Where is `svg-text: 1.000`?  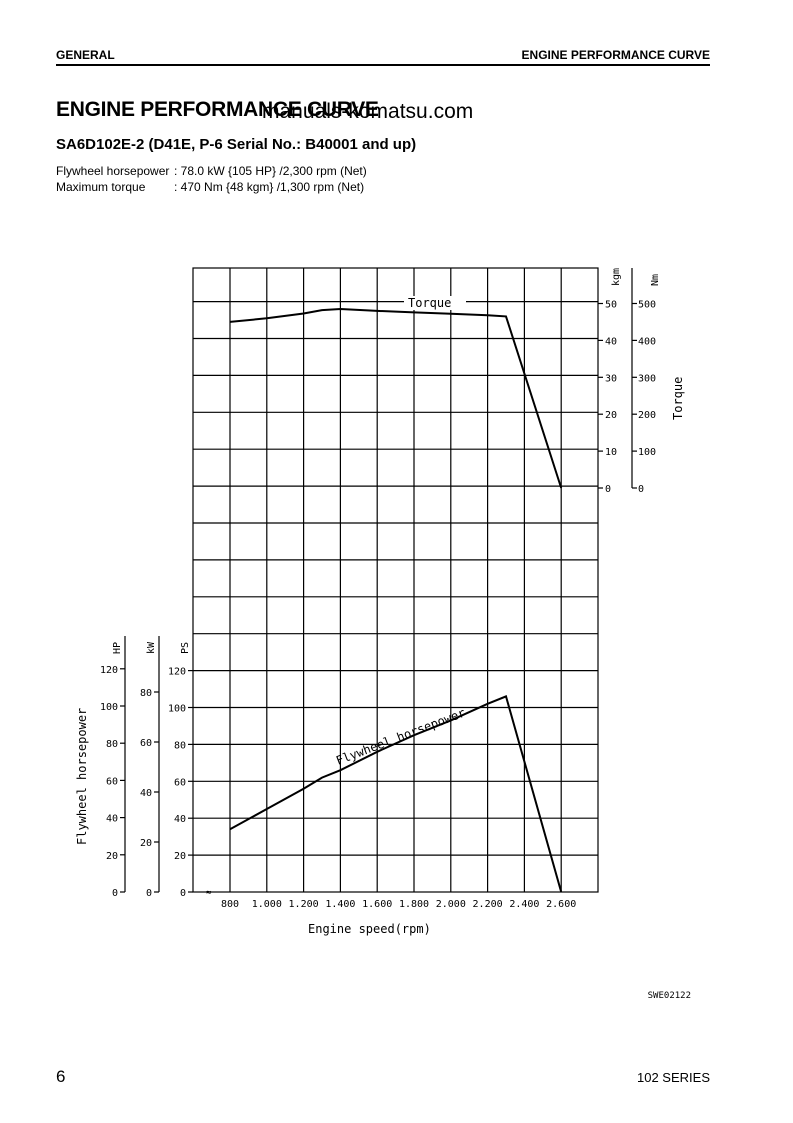
svg-text: 1.000 is located at coordinates (267, 904).